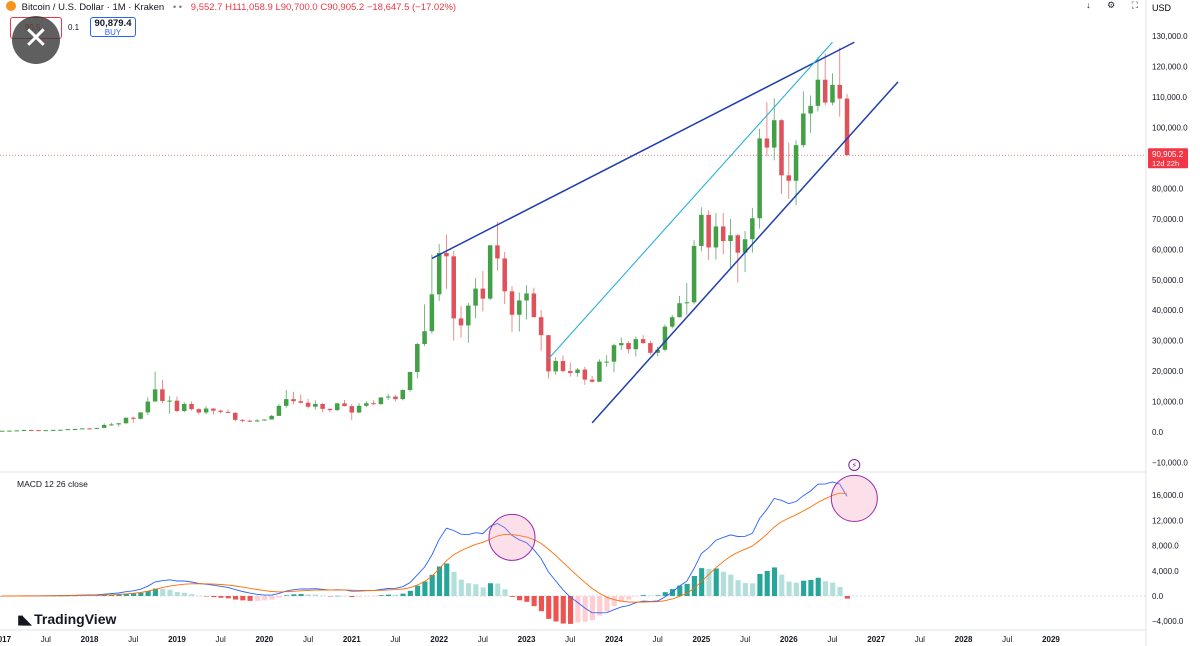 Image resolution: width=1200 pixels, height=646 pixels. I want to click on time-tick-label: 2023, so click(527, 639).